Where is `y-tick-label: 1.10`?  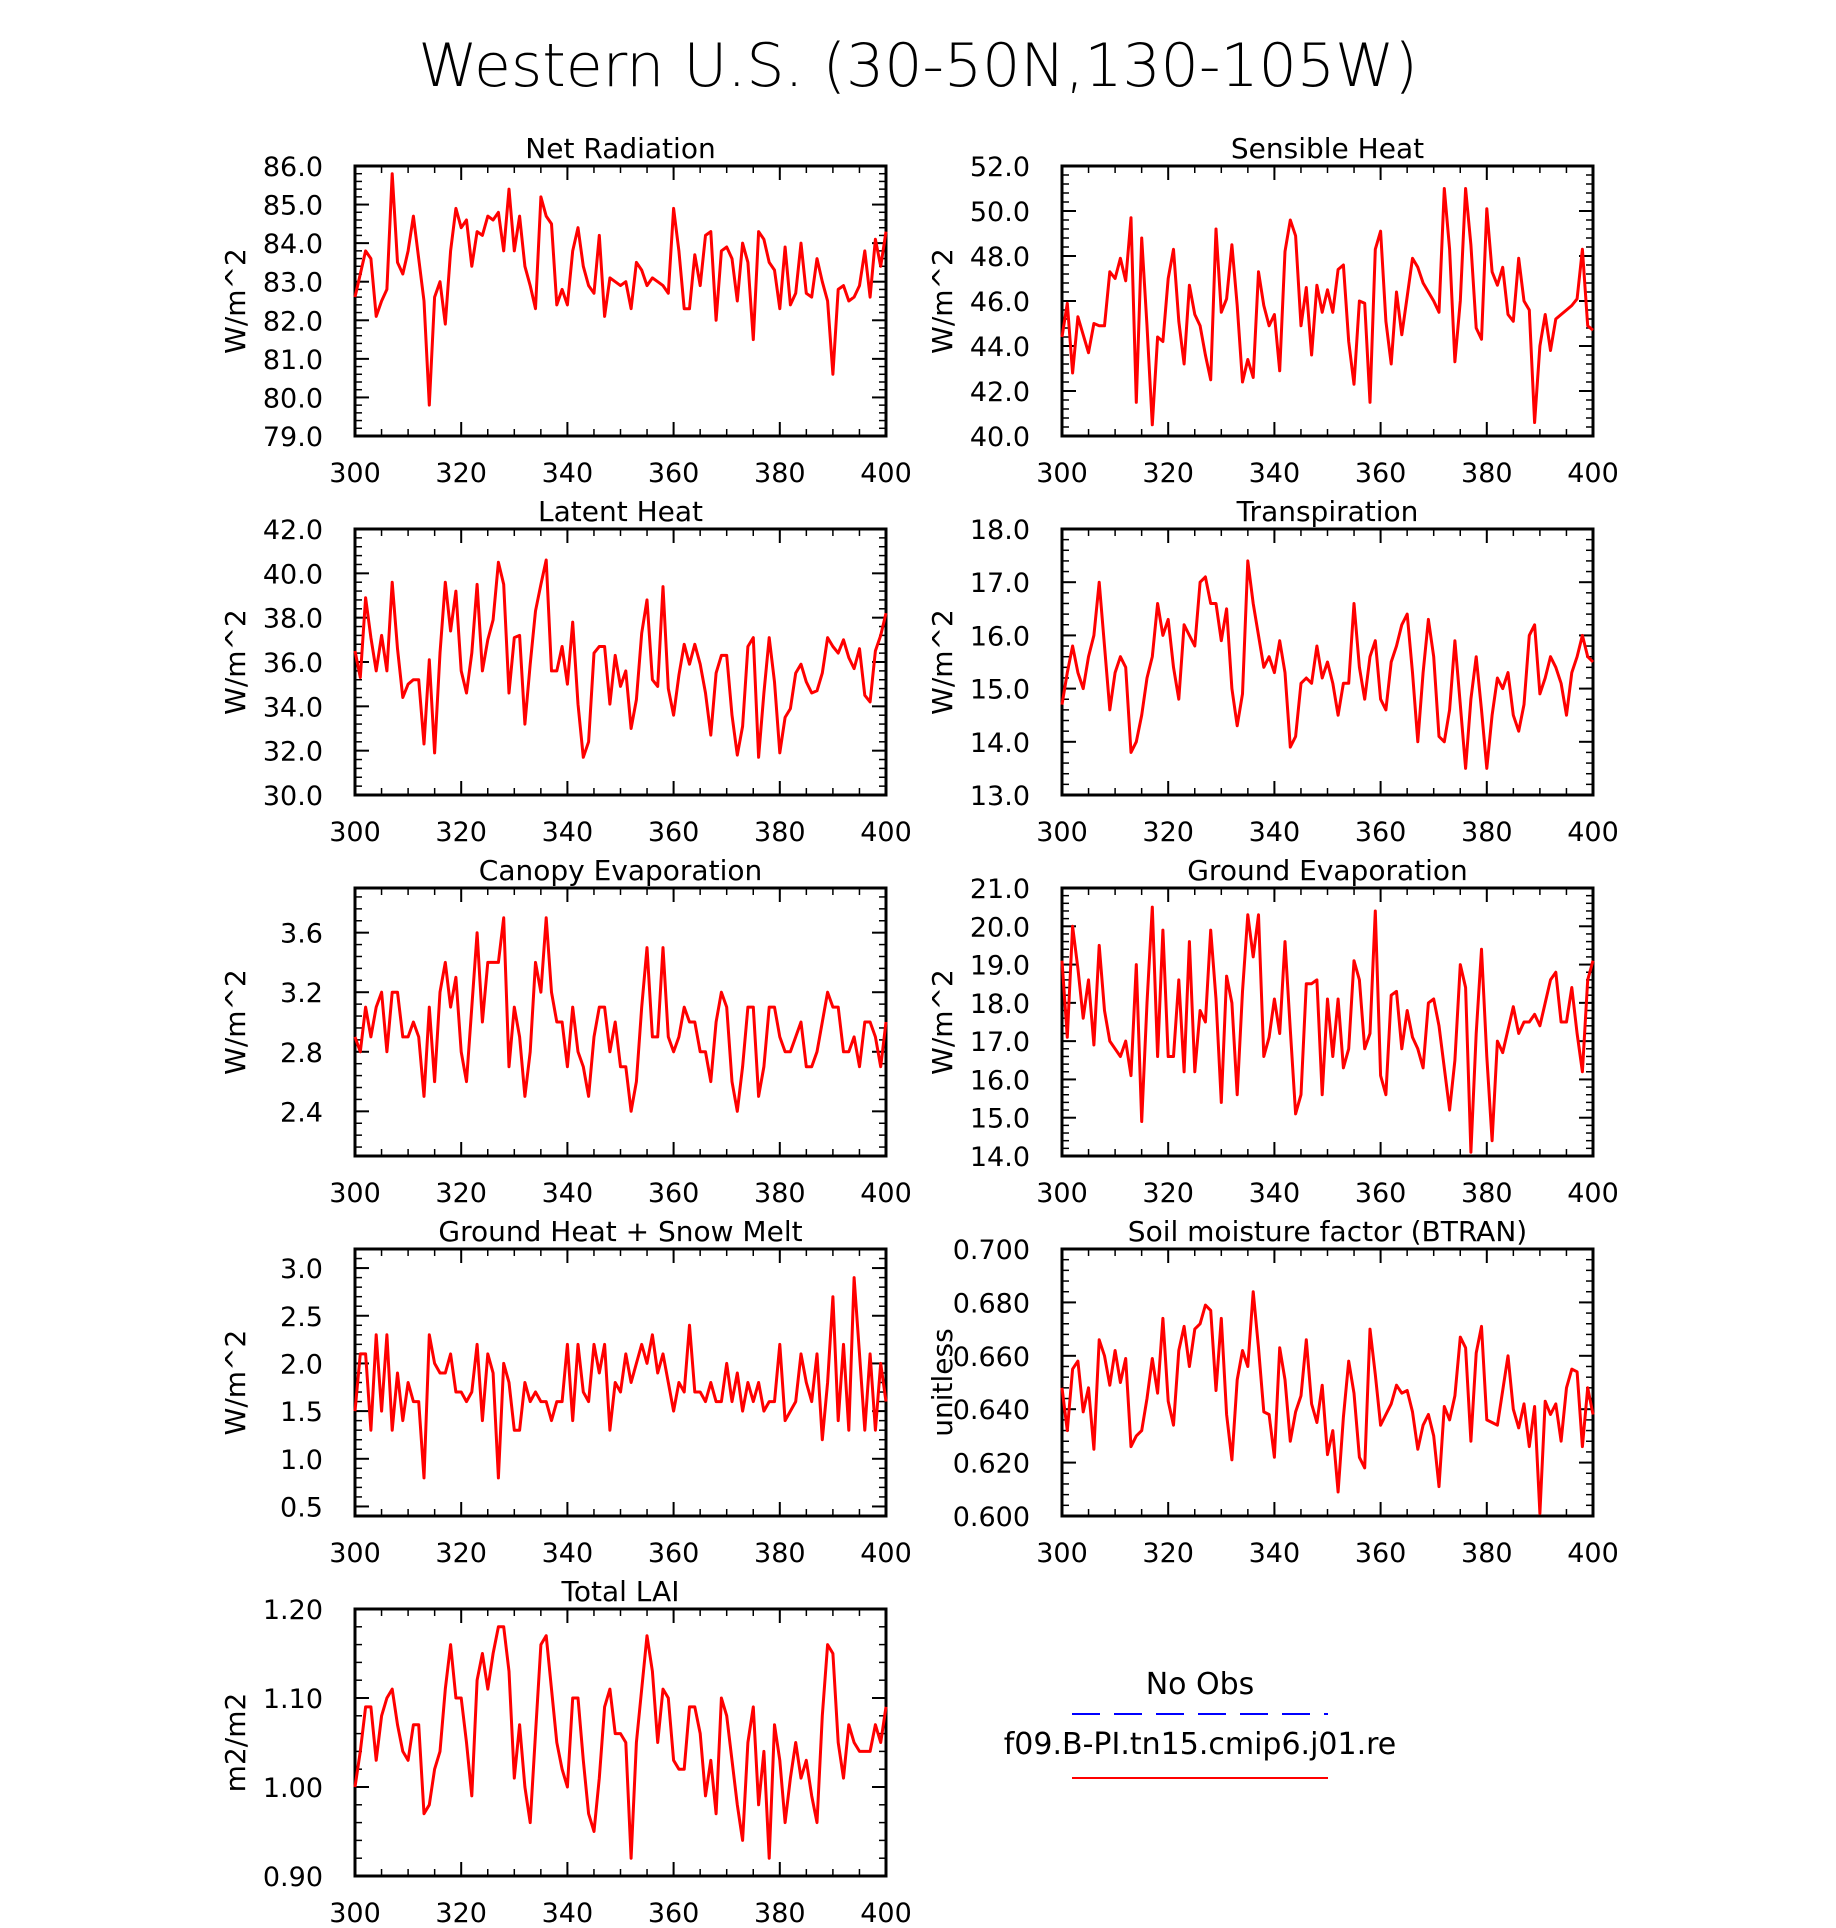
y-tick-label: 1.10 is located at coordinates (293, 1699).